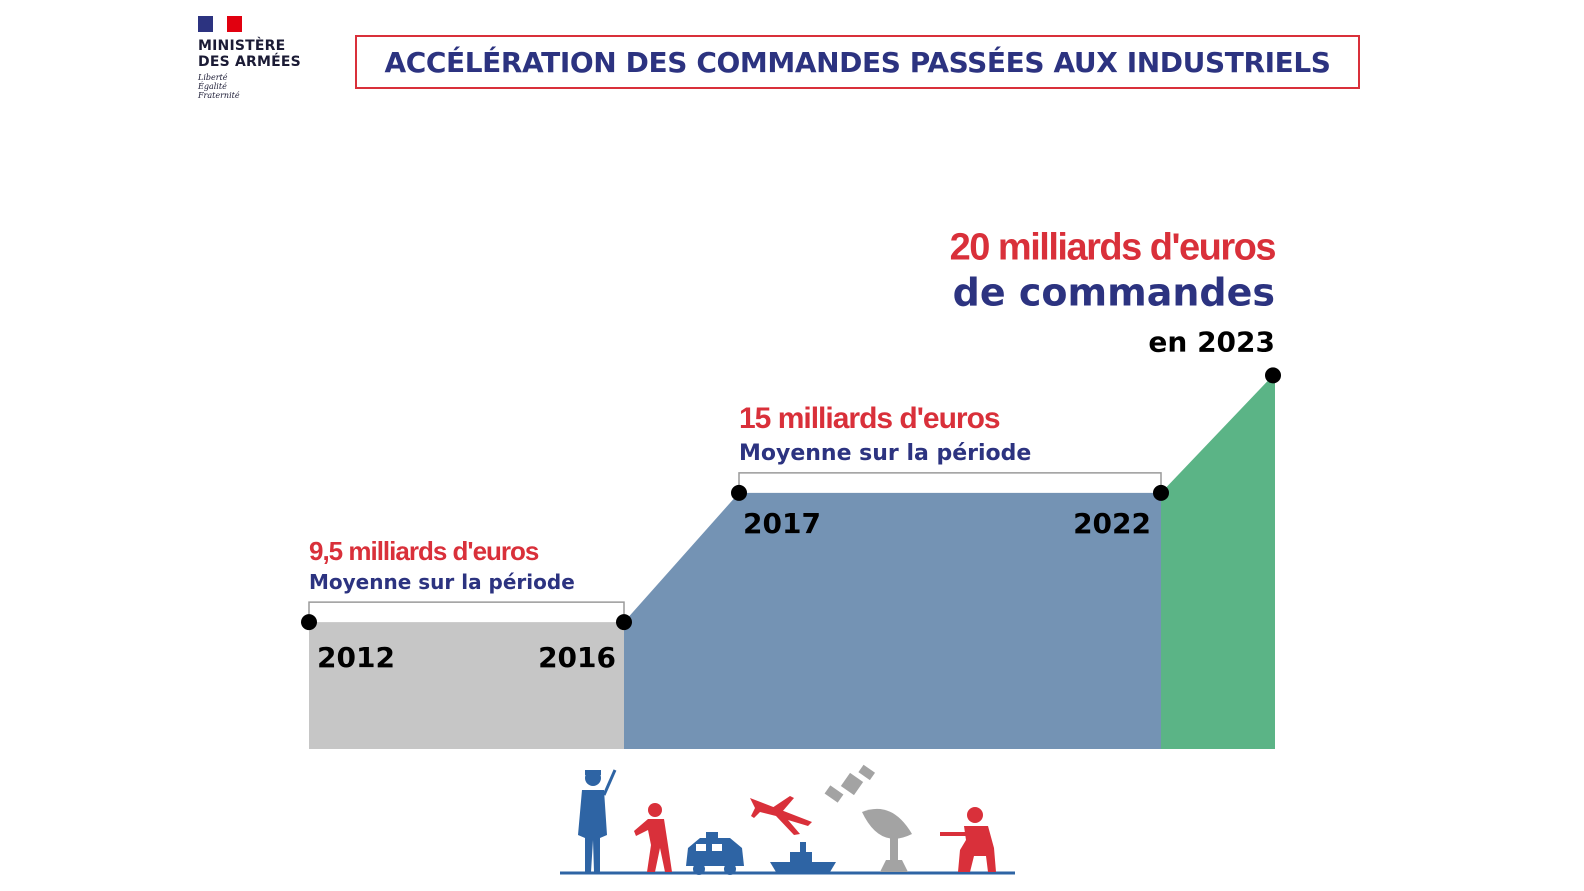 The image size is (1584, 891). Describe the element at coordinates (466, 611) in the screenshot. I see `bracket-2012-2016` at that location.